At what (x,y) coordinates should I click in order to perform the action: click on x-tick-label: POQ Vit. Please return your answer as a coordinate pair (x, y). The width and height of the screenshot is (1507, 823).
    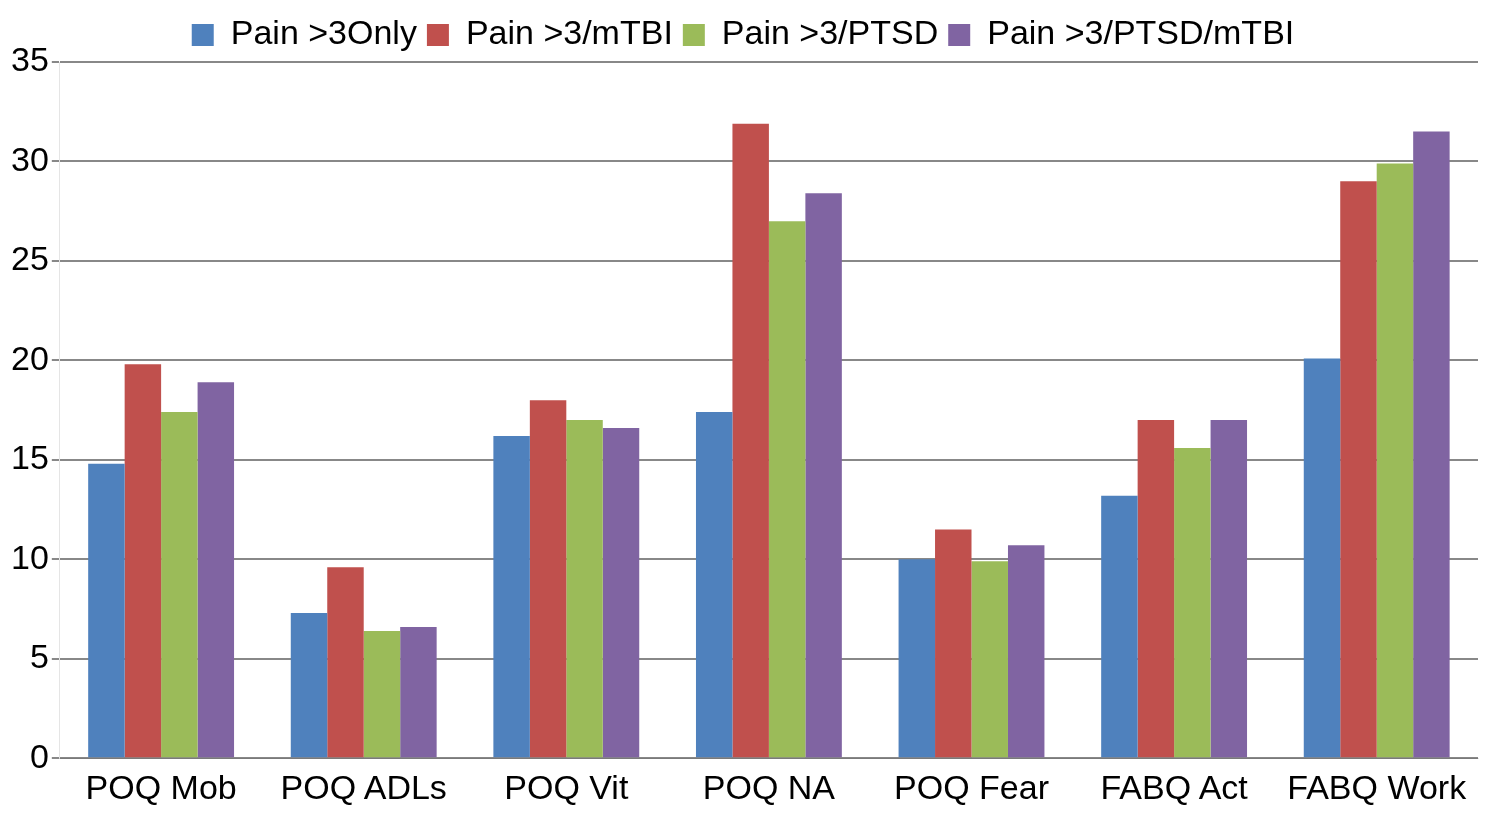
    Looking at the image, I should click on (566, 786).